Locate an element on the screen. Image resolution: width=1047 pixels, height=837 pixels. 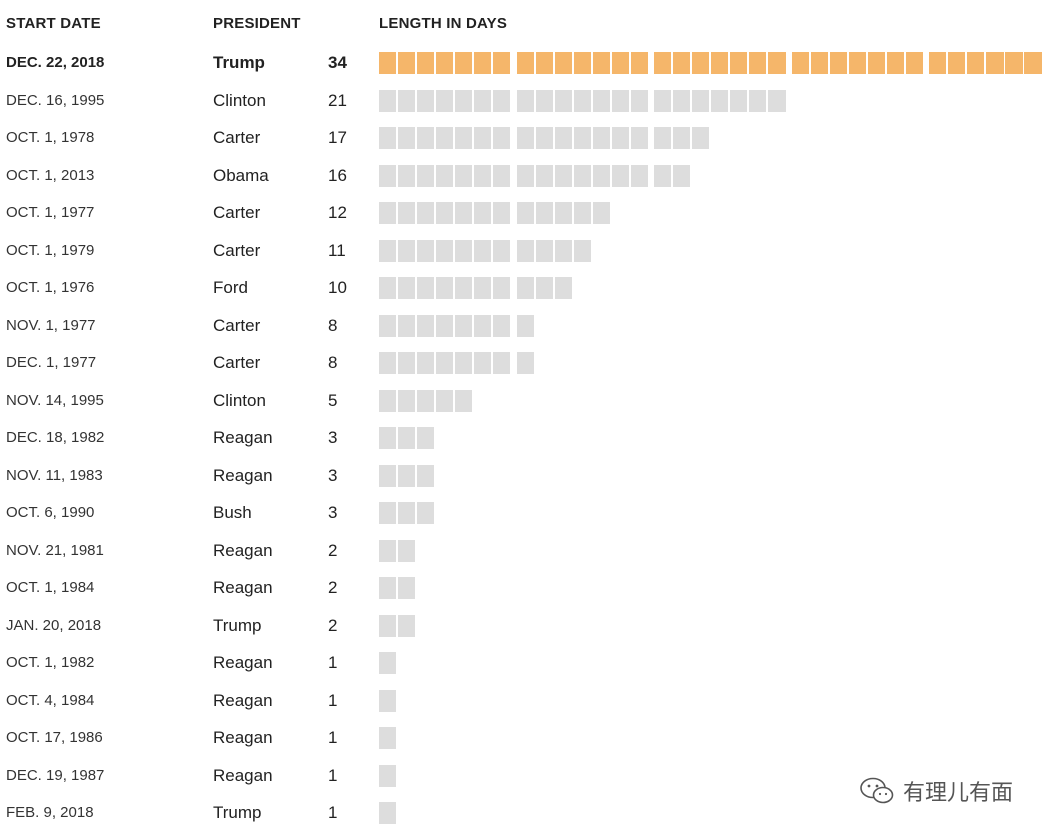
start-date-label: FEB. 9, 2018 is located at coordinates (50, 813).